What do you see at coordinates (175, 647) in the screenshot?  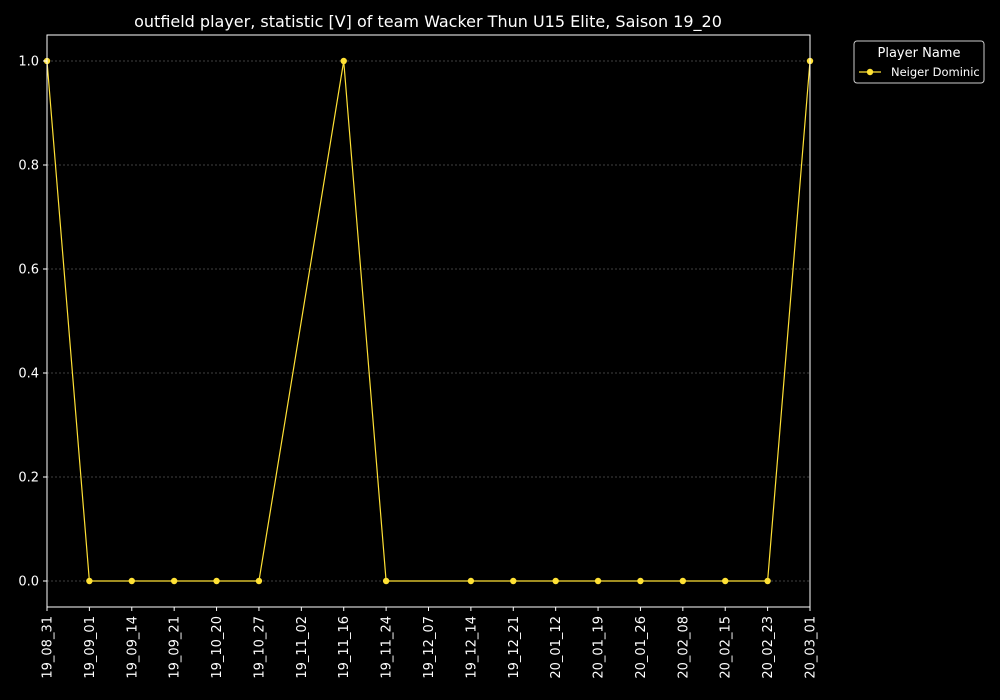 I see `x-tick-label: 19_09_21` at bounding box center [175, 647].